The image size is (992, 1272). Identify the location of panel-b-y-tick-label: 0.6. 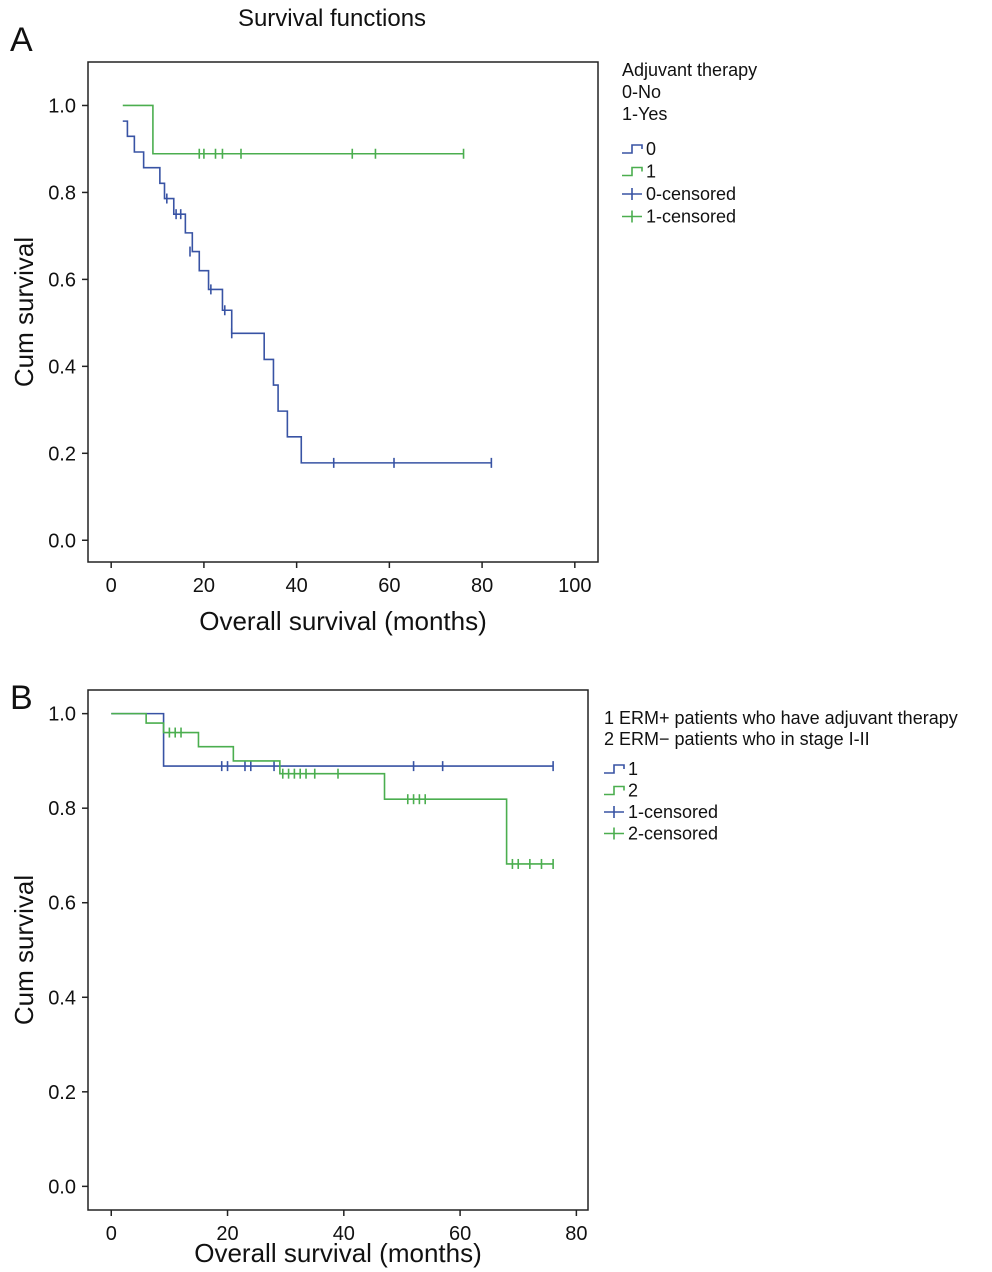
(62, 904).